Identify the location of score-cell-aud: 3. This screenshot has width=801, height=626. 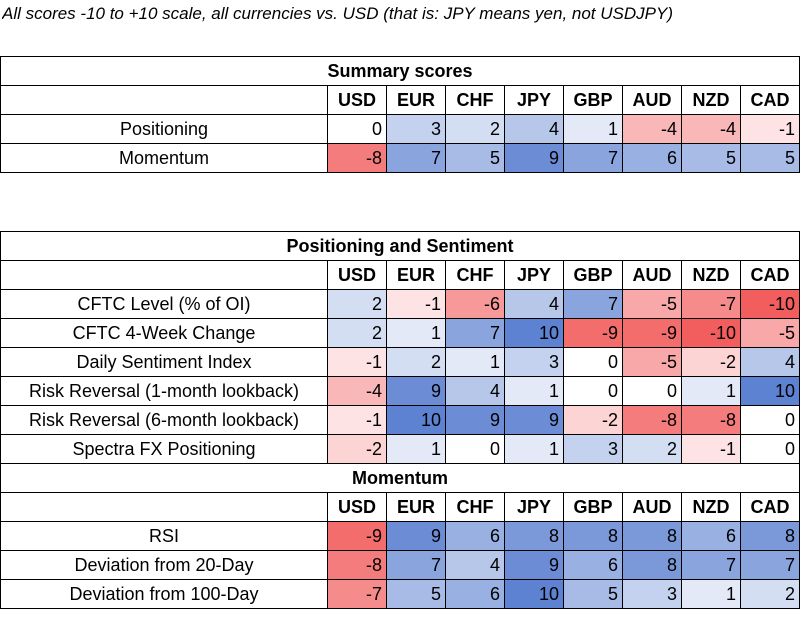
(652, 594).